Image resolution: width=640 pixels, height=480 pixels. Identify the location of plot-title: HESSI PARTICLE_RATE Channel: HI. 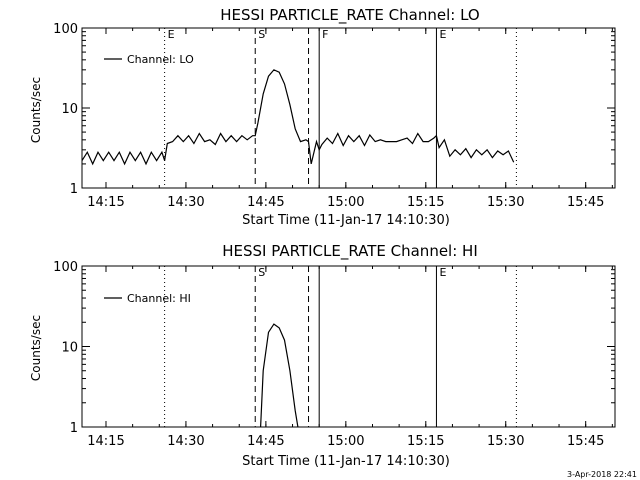
(350, 251).